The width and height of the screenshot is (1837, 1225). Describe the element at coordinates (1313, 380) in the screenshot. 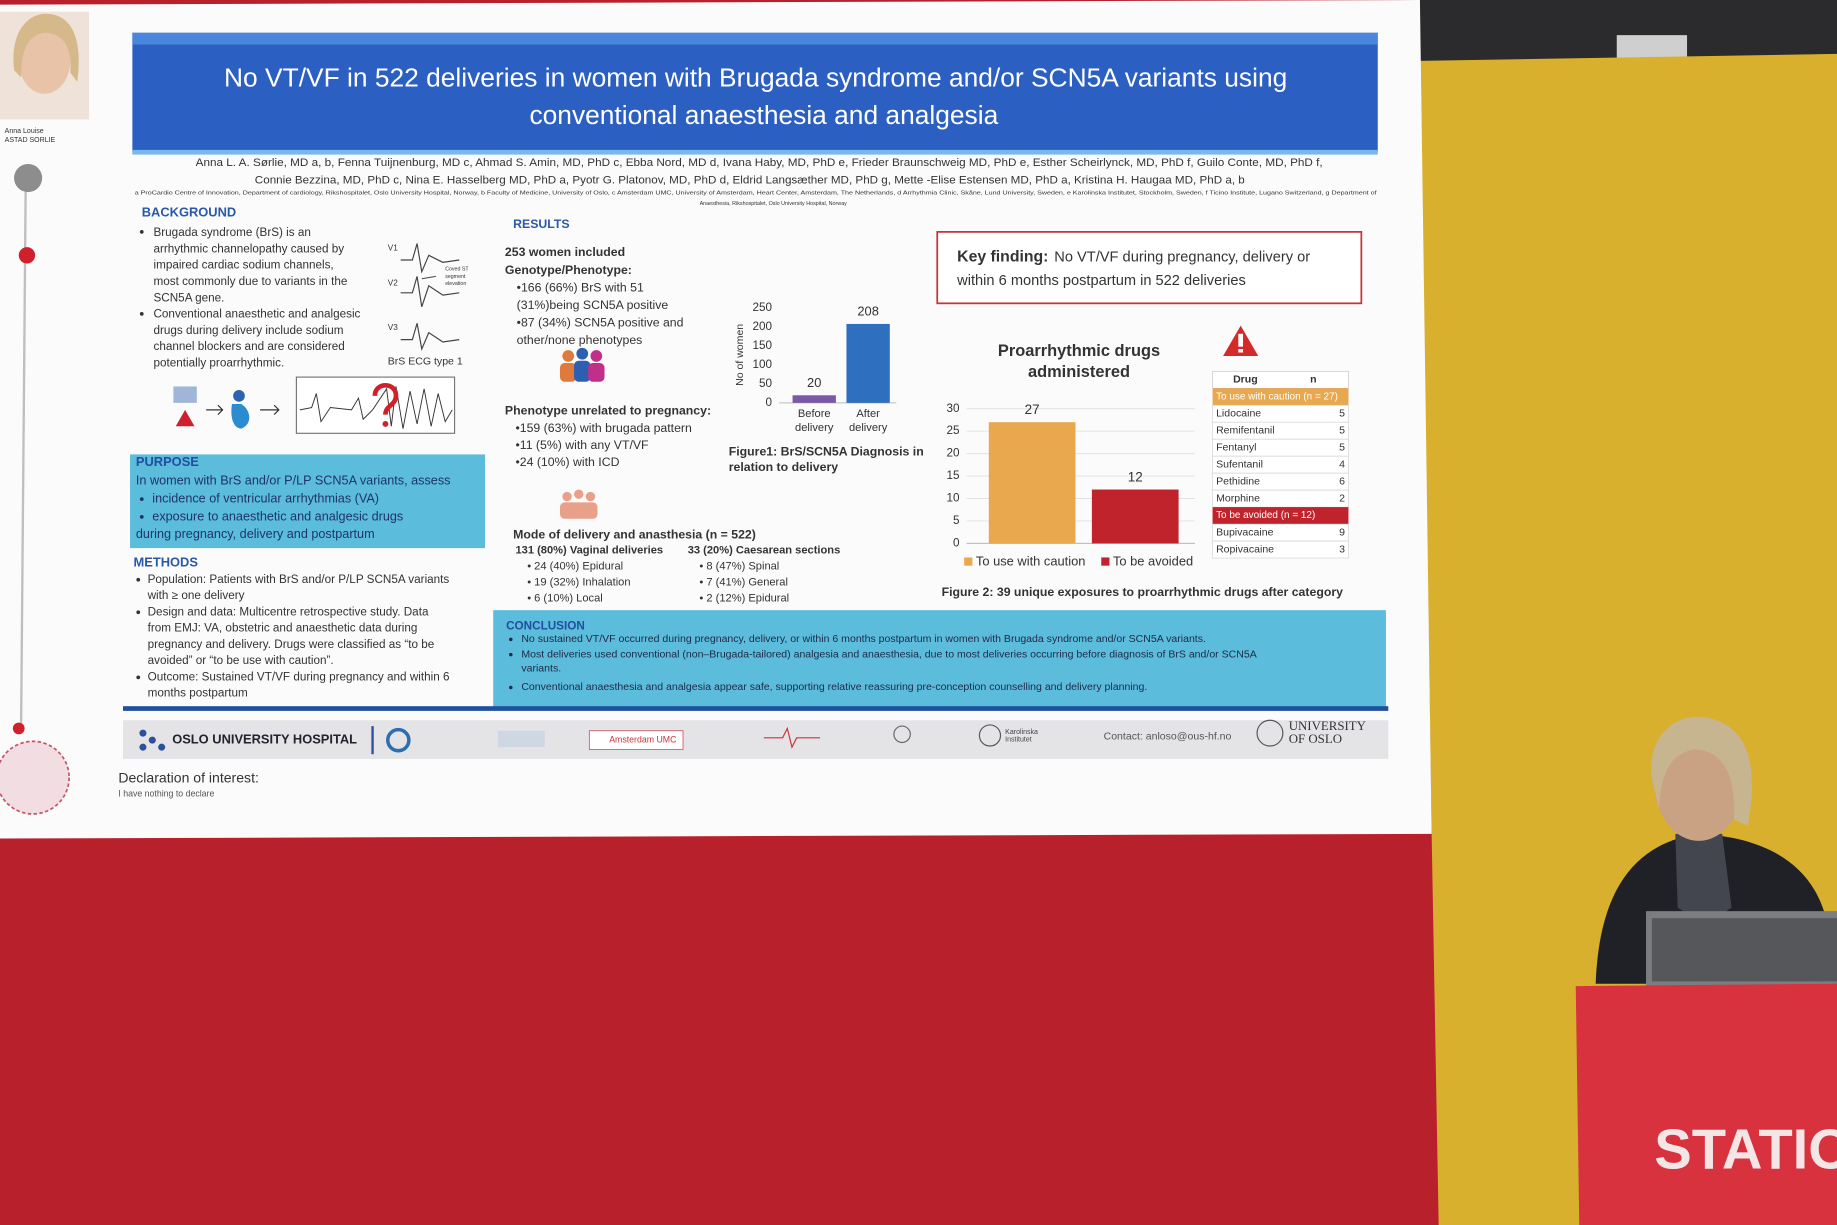

I see `table-header: n` at that location.